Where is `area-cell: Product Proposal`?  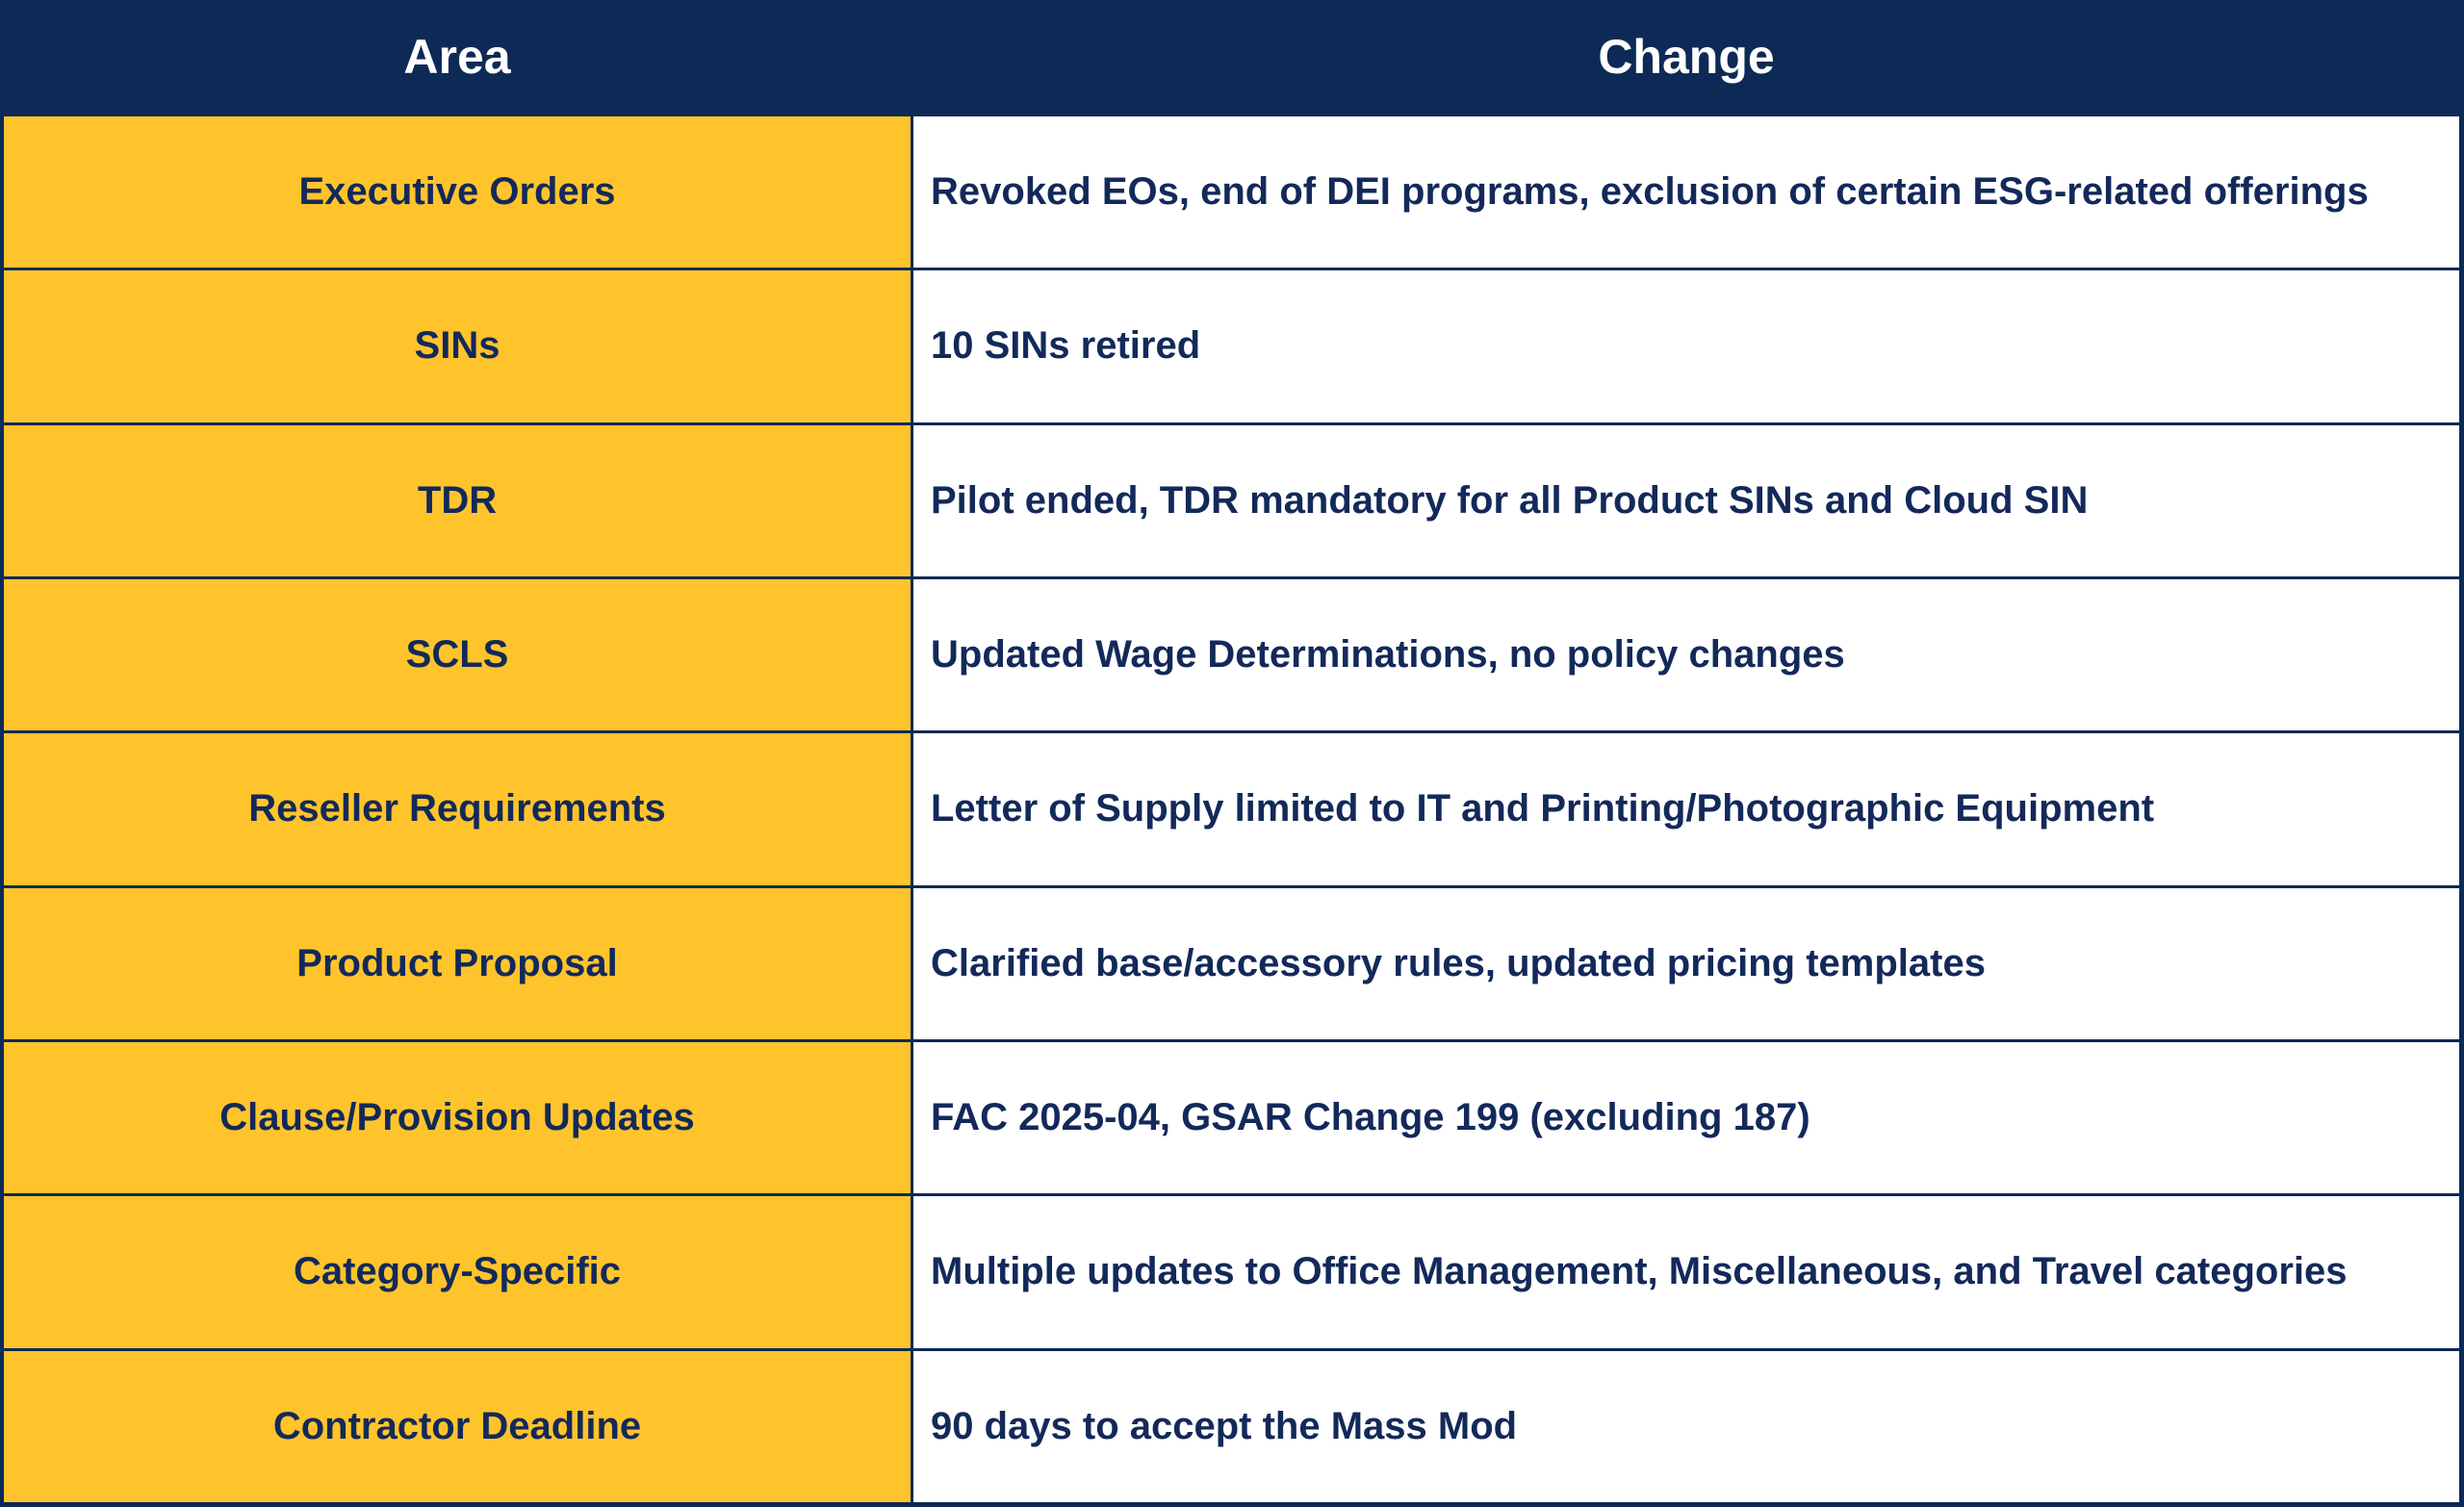
area-cell: Product Proposal is located at coordinates (457, 963).